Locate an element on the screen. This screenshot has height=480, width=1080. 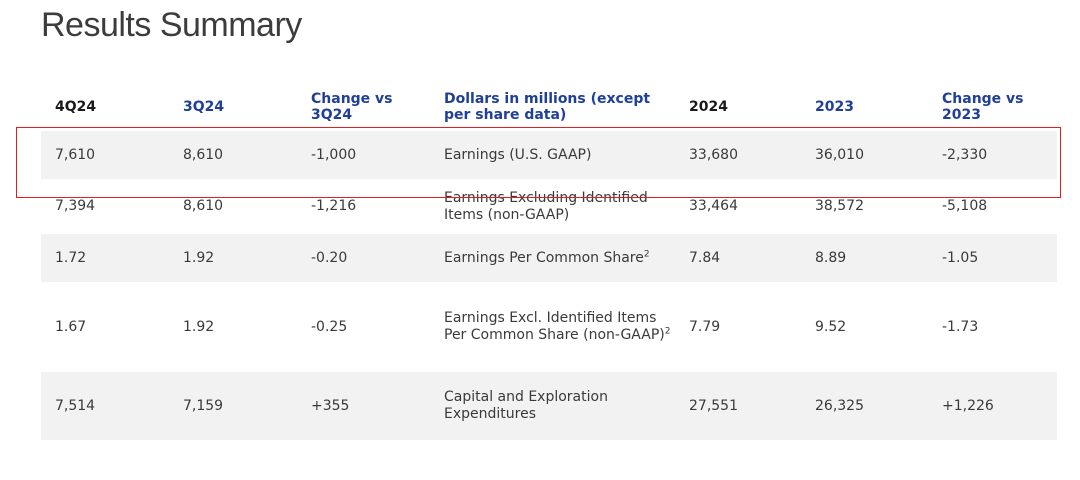
metric-label: Earnings Per Common Share is located at coordinates (544, 257).